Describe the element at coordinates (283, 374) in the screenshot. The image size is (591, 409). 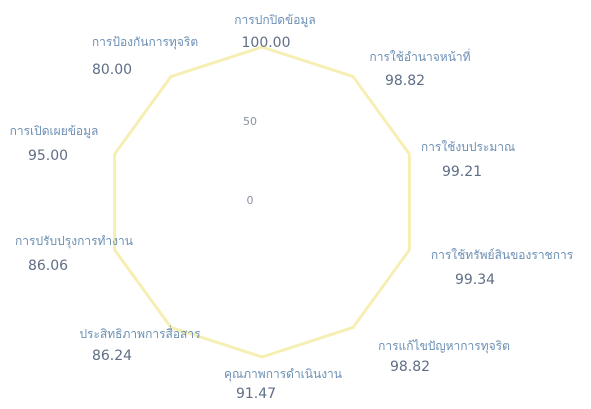
I see `category-label-6: คุณภาพการดำเนินงาน` at that location.